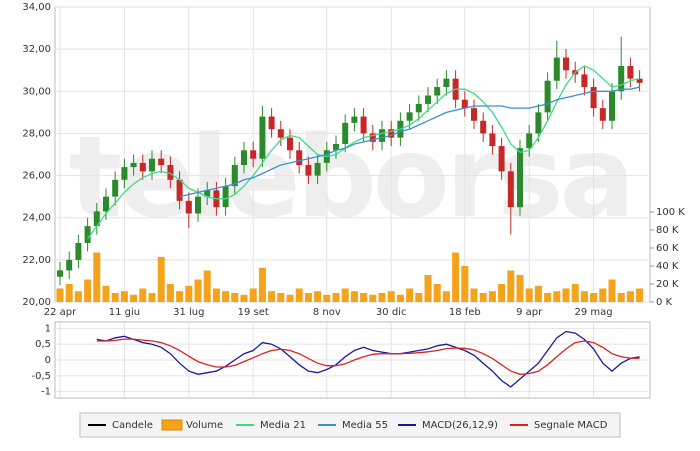  What do you see at coordinates (36, 260) in the screenshot?
I see `y-tick-label: 22,00` at bounding box center [36, 260].